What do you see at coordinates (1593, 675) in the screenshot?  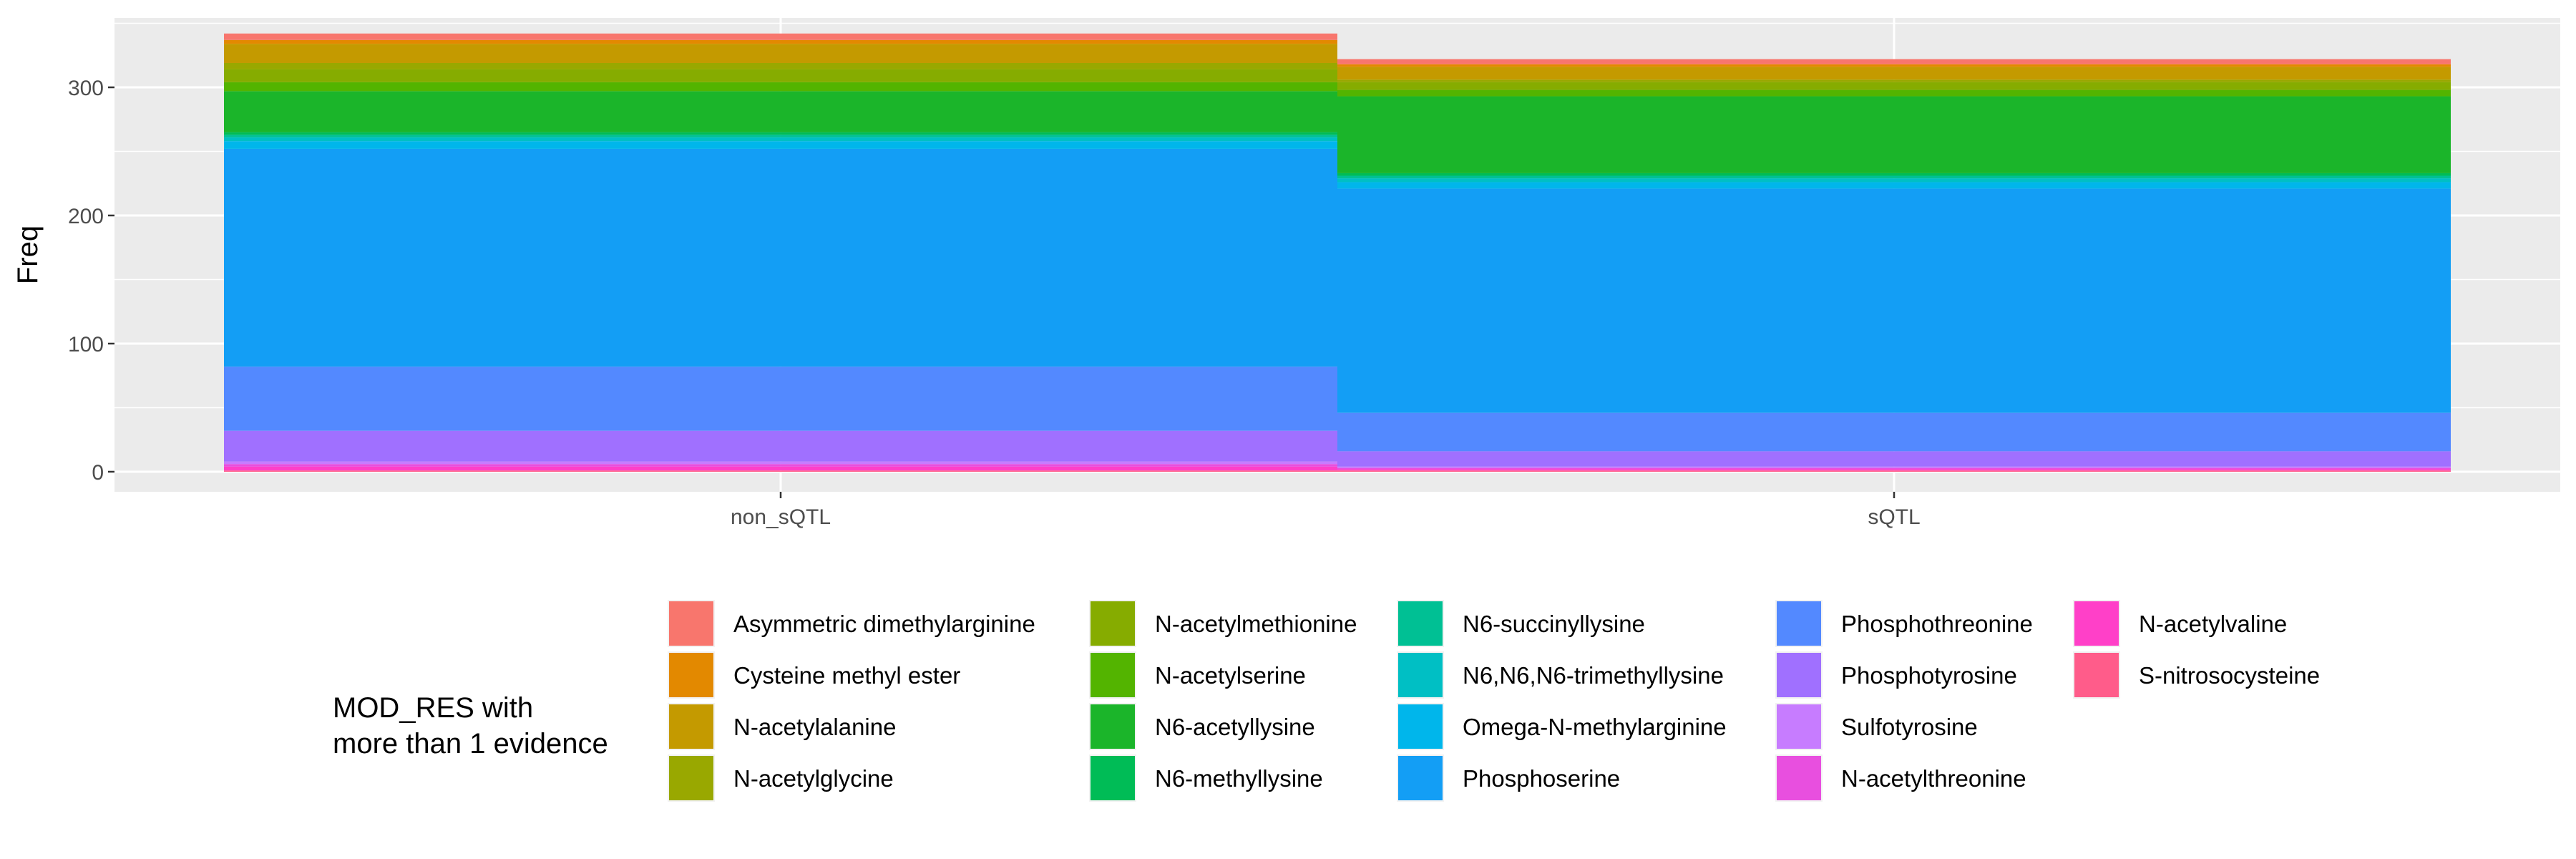 I see `legend-label: N6,N6,N6-trimethyllysine` at bounding box center [1593, 675].